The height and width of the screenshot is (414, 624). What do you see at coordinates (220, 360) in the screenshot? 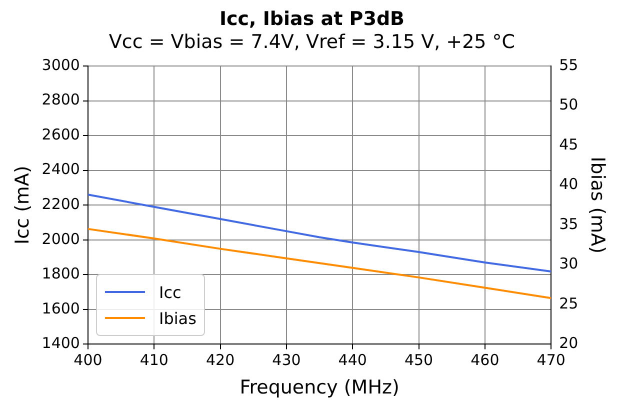
I see `x-tick-label: 420` at bounding box center [220, 360].